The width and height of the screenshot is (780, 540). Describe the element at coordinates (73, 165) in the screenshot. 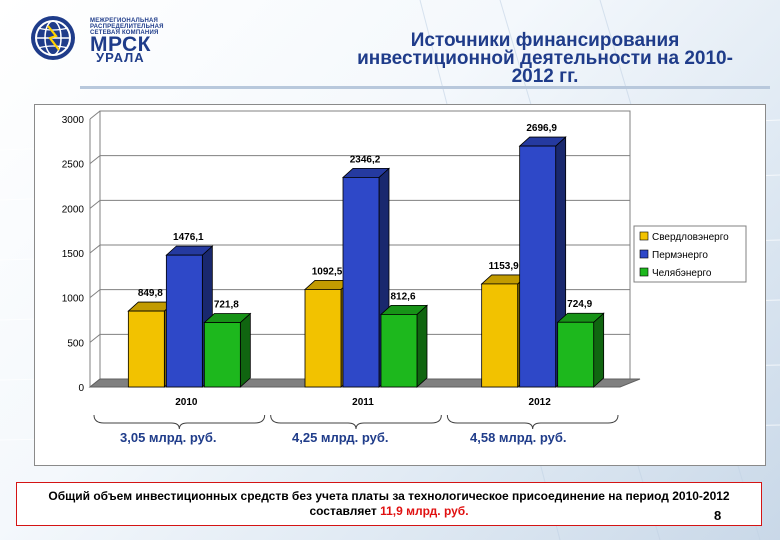

I see `y-tick-label: 2500` at that location.